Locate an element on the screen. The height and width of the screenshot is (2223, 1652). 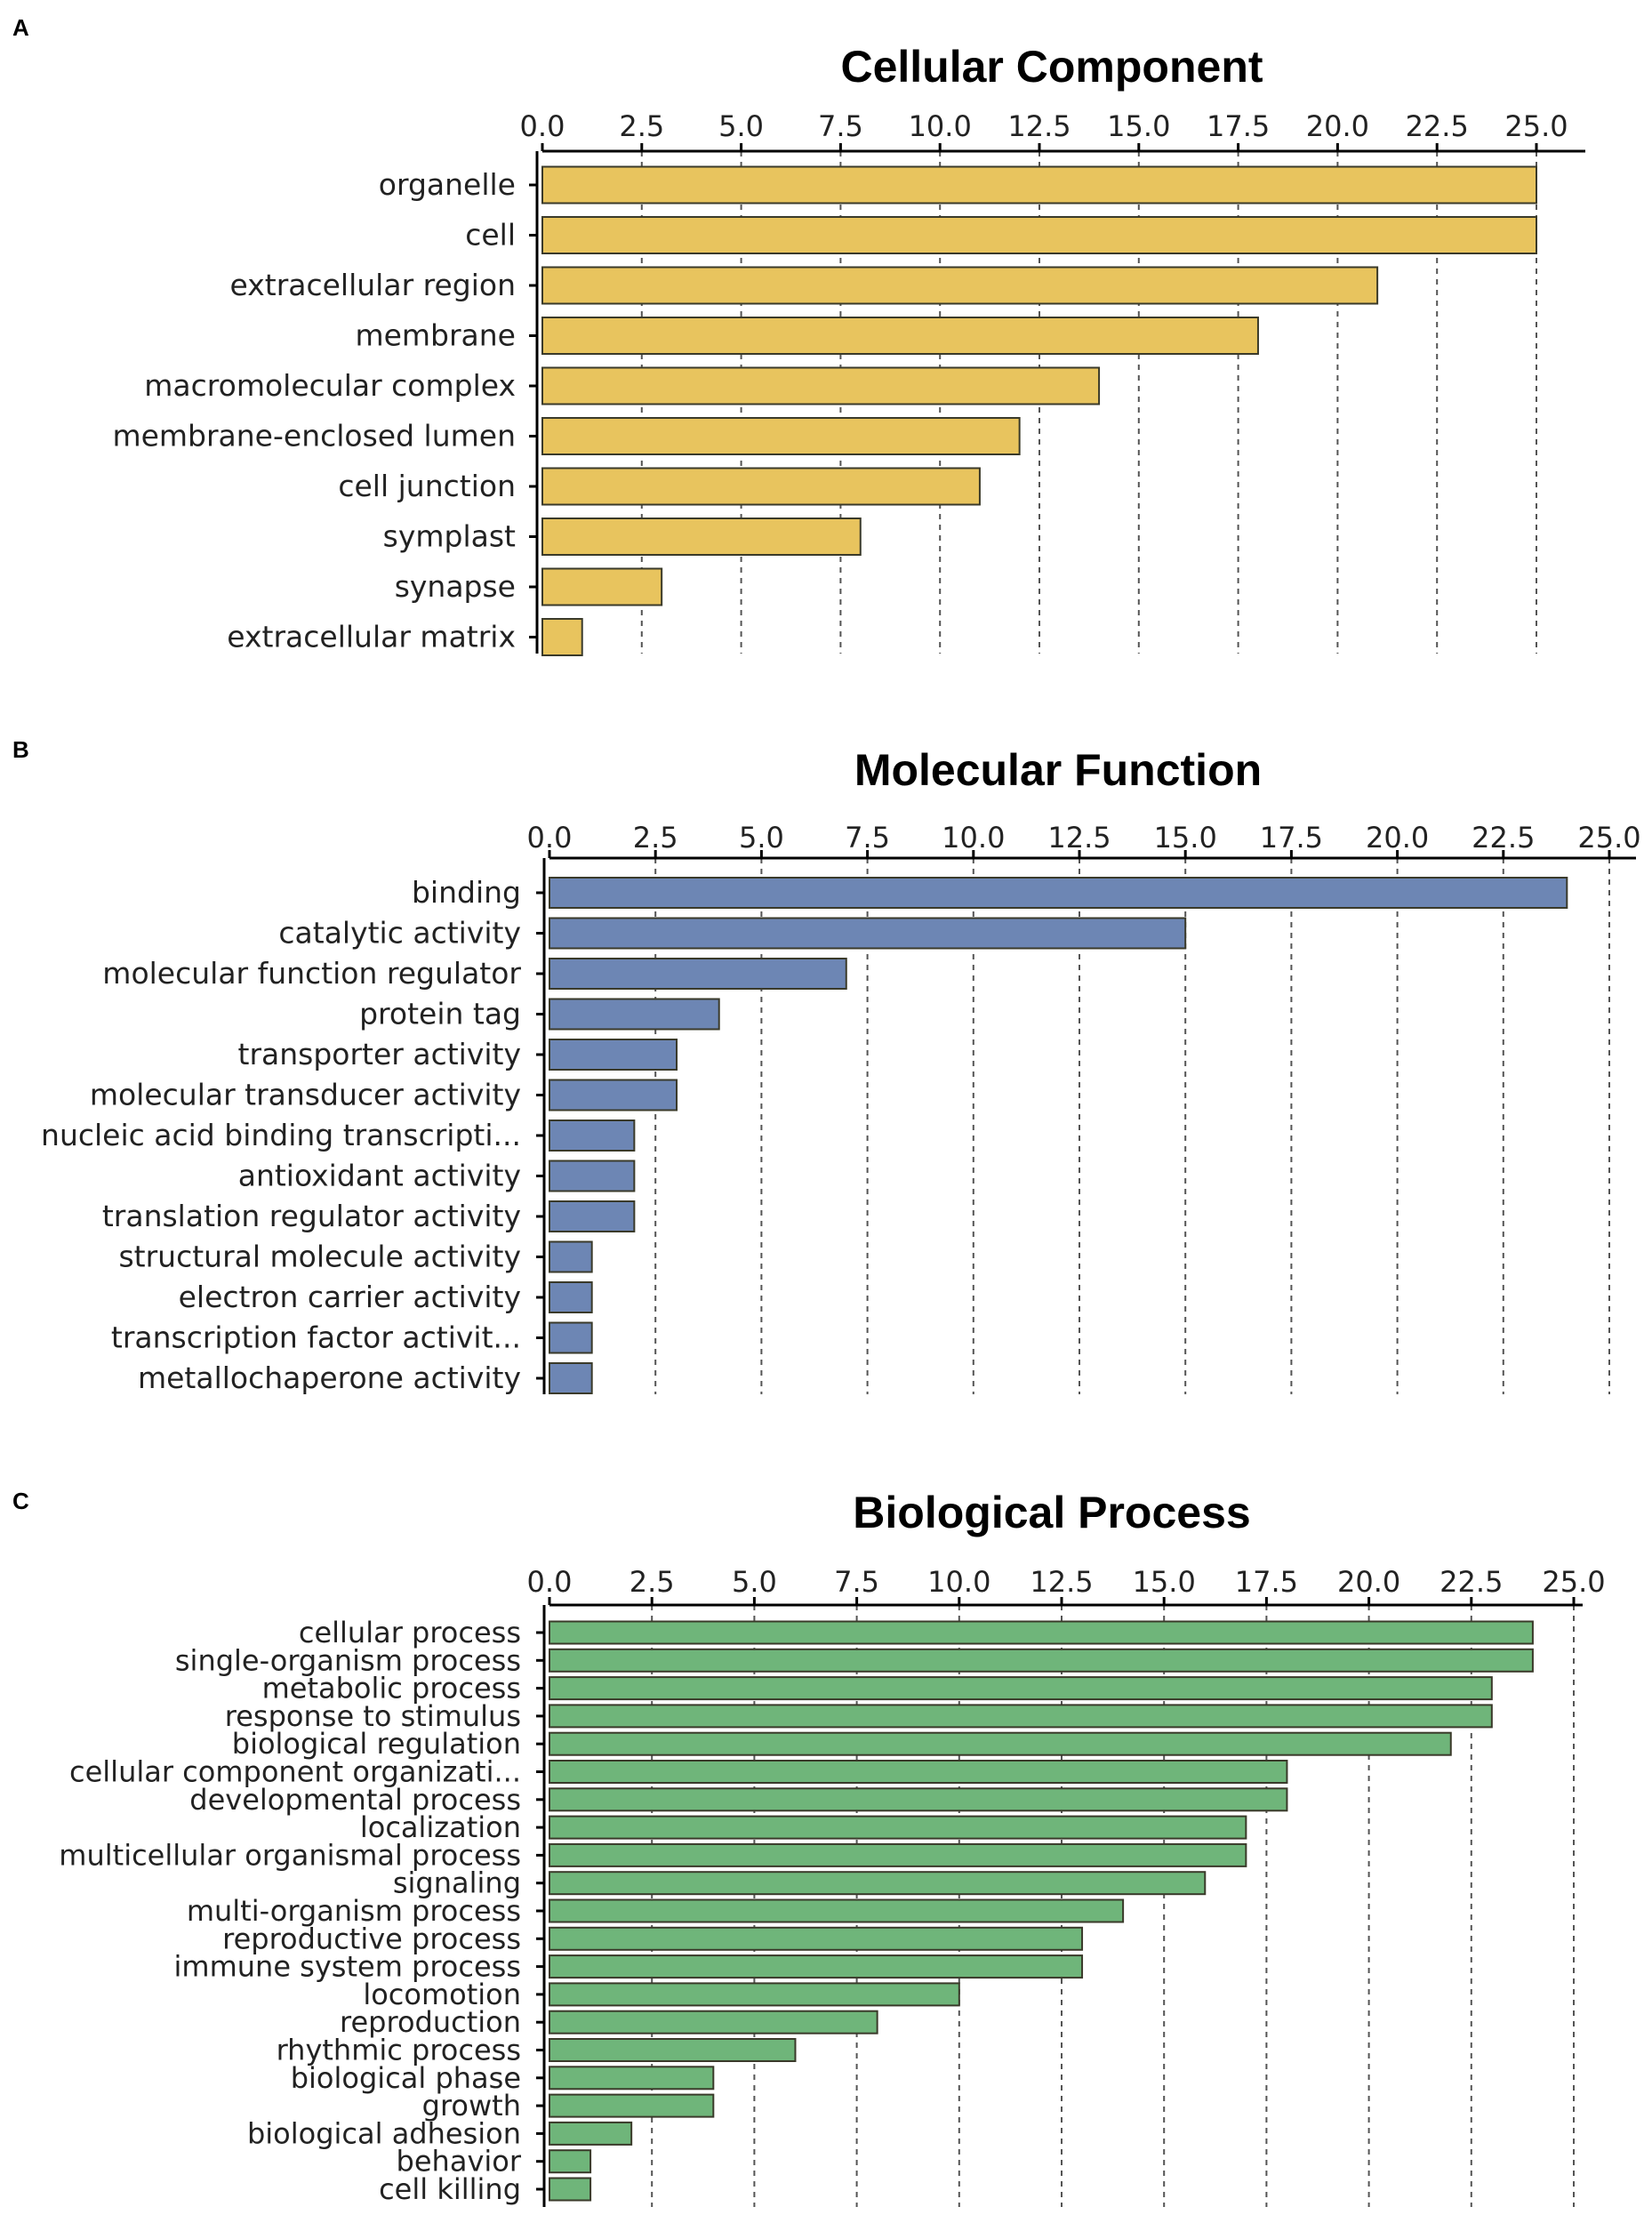
x-tick-label-b: 7.5 is located at coordinates (868, 838).